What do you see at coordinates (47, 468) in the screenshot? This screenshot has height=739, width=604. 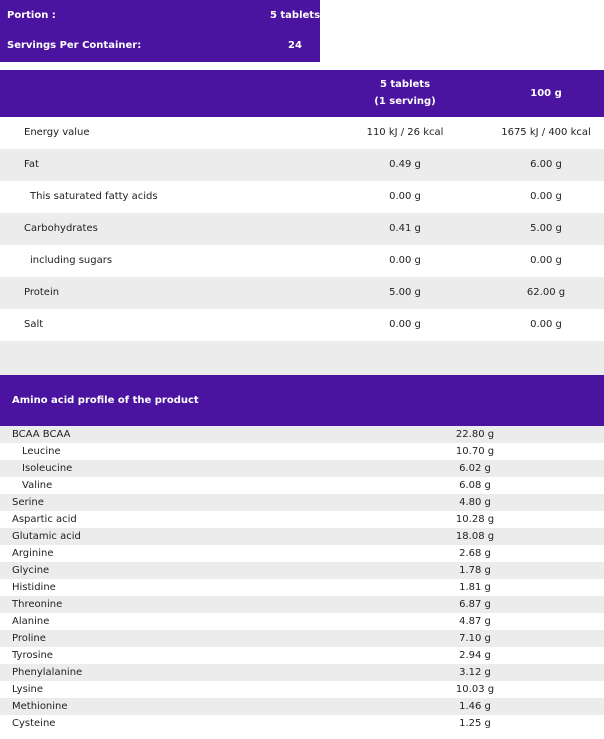 I see `amino-label: Isoleucine` at bounding box center [47, 468].